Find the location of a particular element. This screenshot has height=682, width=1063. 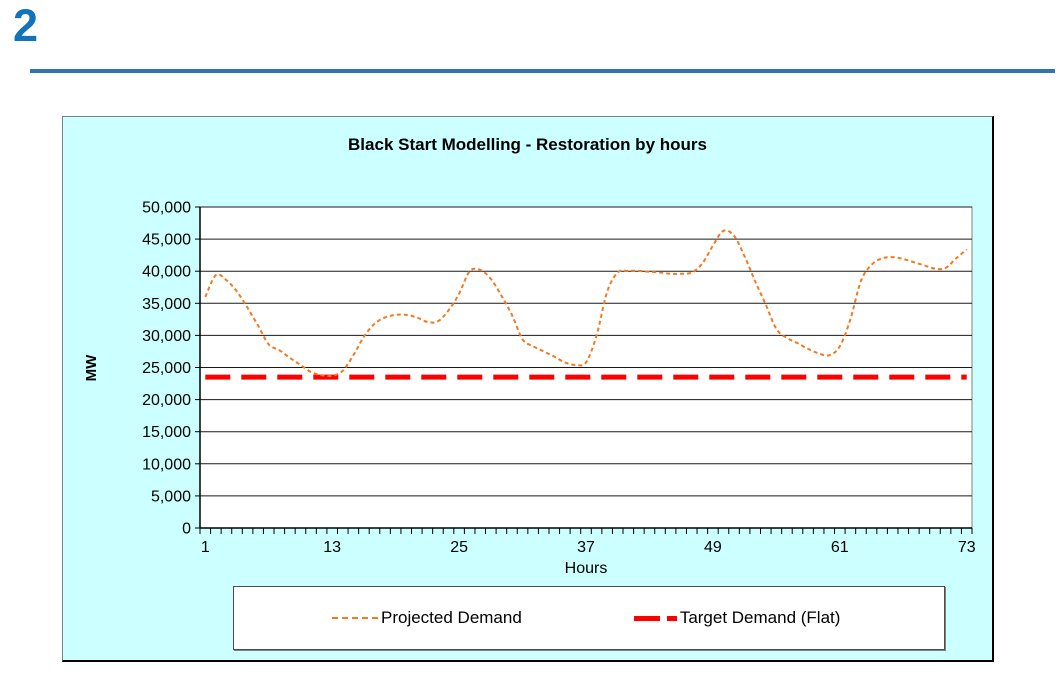

legend-entry-projected: Projected Demand is located at coordinates (427, 618).